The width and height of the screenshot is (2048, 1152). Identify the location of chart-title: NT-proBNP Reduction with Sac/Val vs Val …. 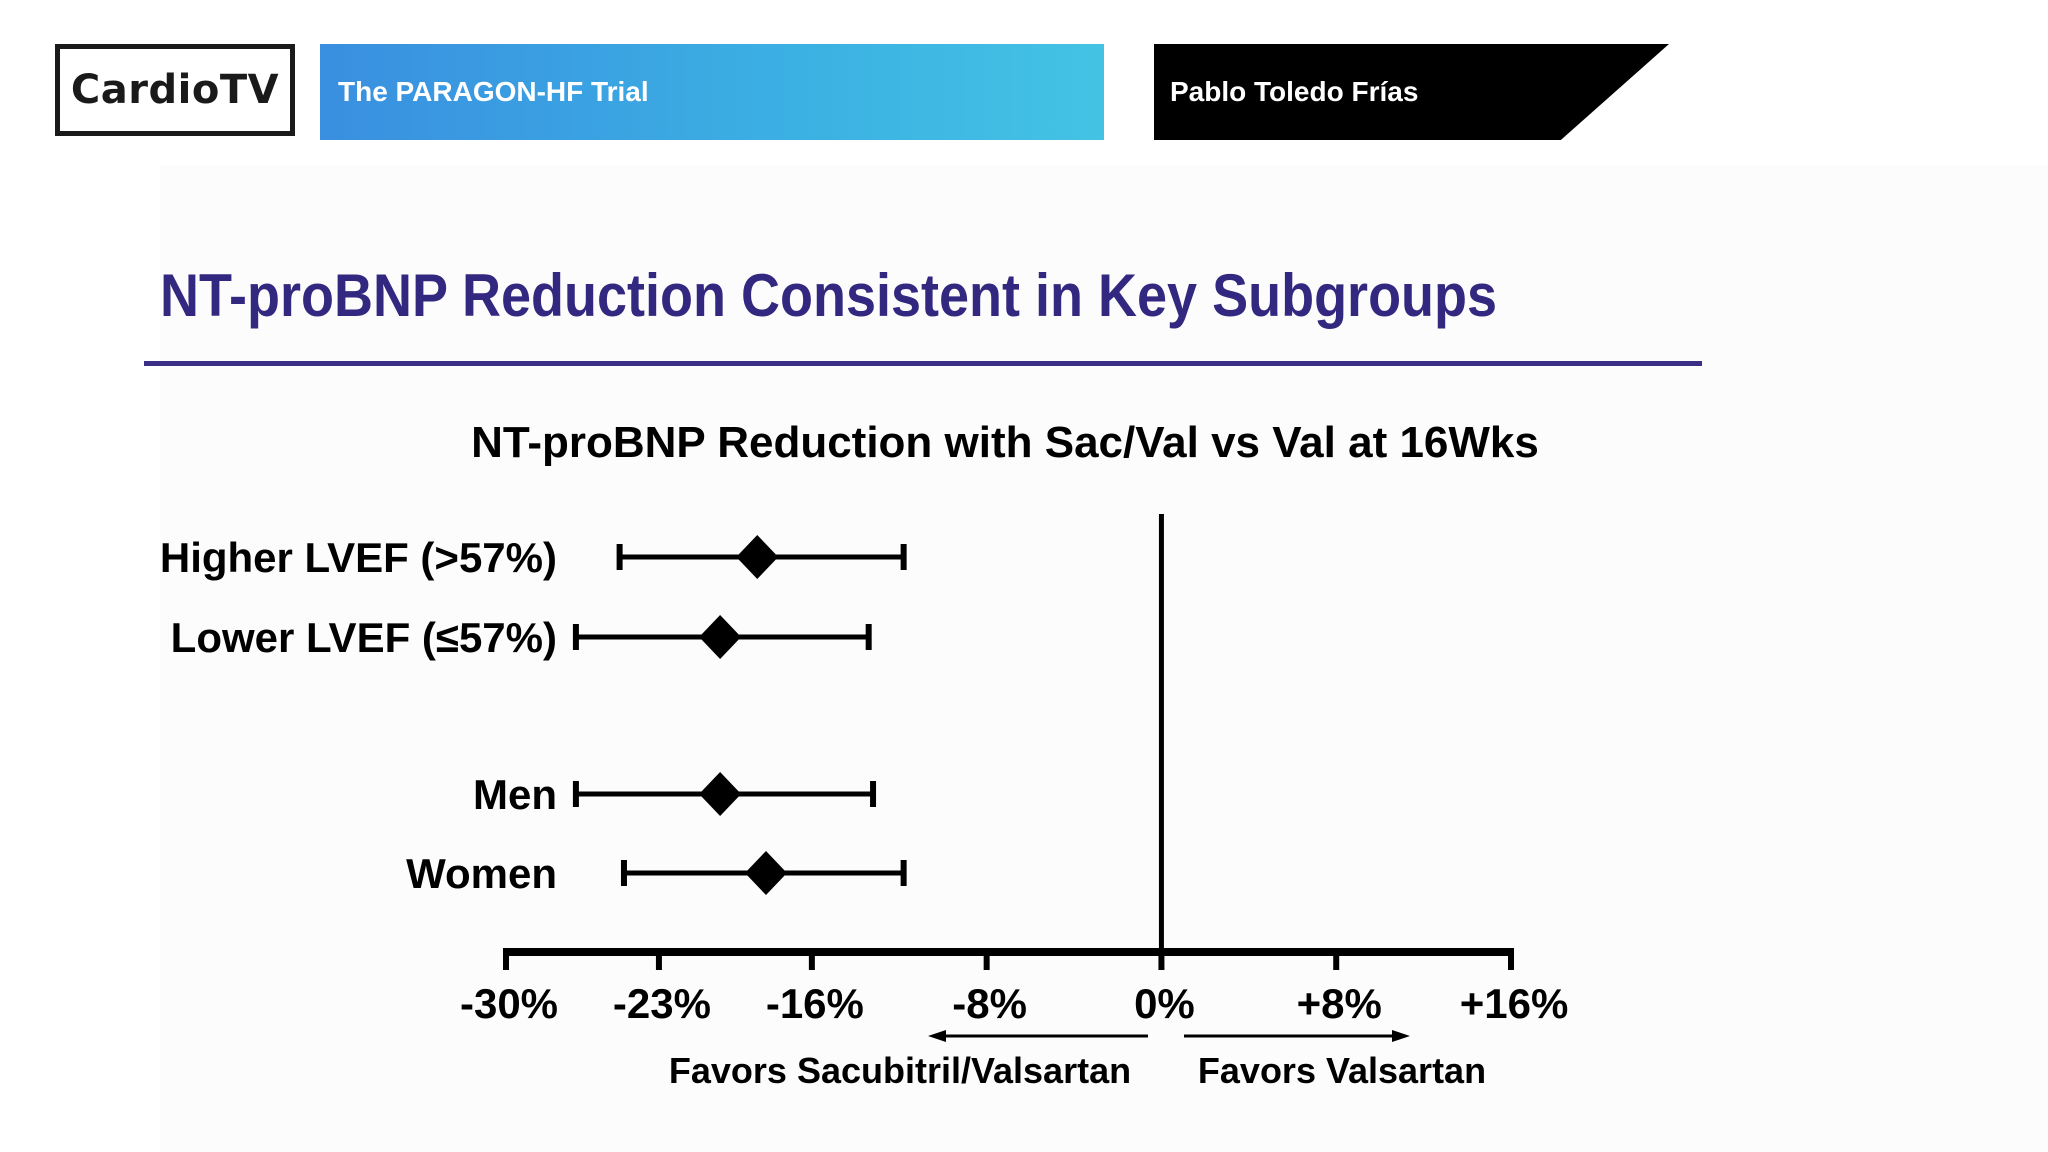
(1005, 442).